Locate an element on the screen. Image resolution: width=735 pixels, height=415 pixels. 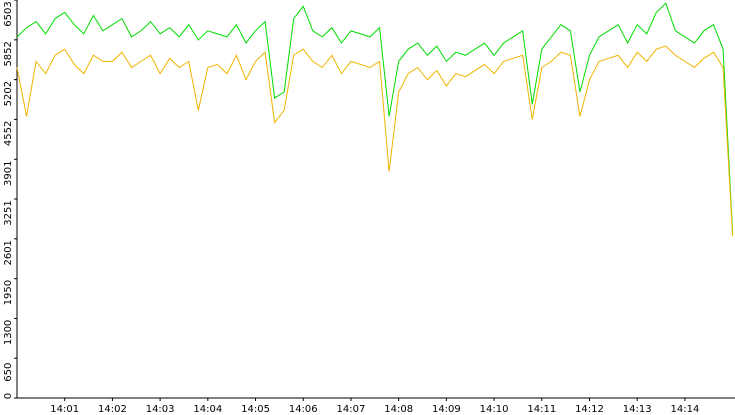
x-tick-label: 14:10 is located at coordinates (494, 409).